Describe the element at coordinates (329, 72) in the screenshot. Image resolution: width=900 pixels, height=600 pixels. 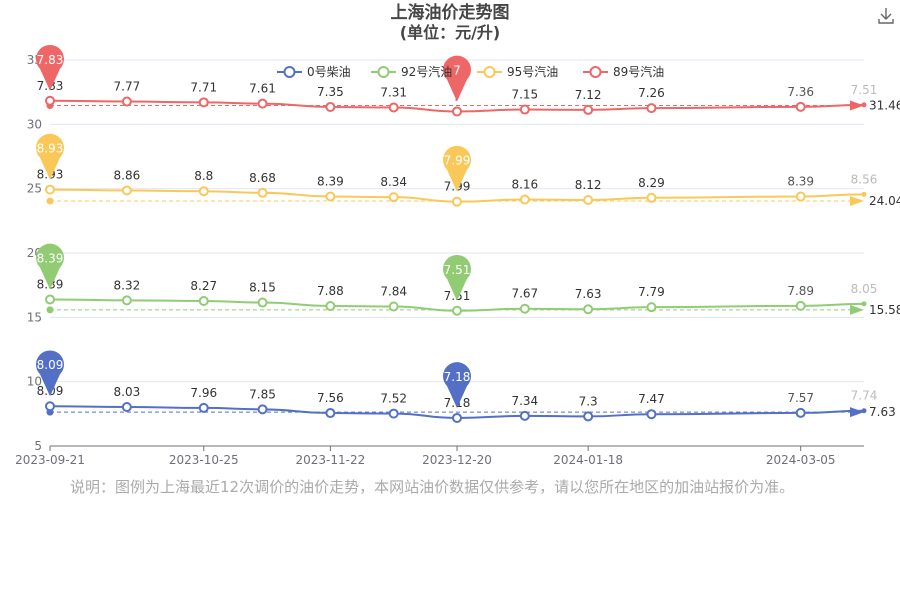
I see `legend-label: 0号柴油` at that location.